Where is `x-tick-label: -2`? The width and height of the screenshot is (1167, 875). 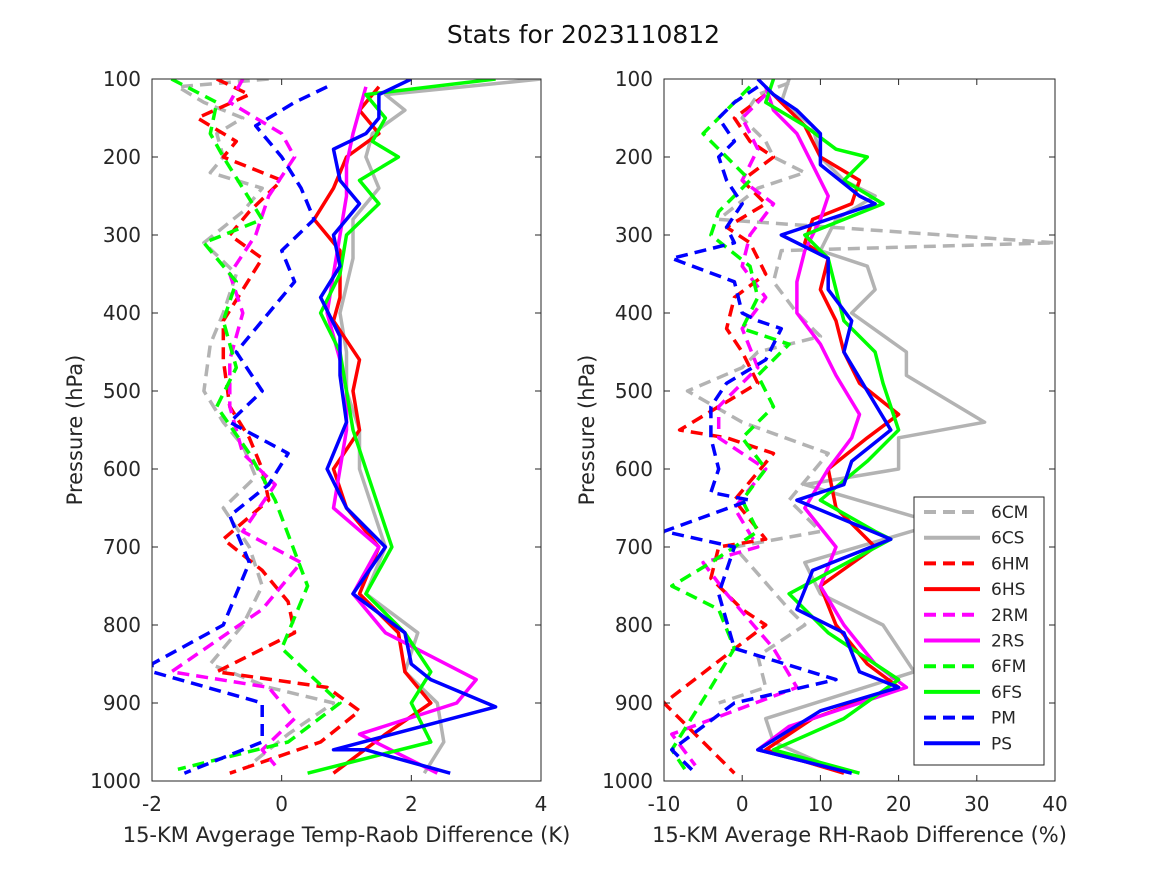 x-tick-label: -2 is located at coordinates (152, 804).